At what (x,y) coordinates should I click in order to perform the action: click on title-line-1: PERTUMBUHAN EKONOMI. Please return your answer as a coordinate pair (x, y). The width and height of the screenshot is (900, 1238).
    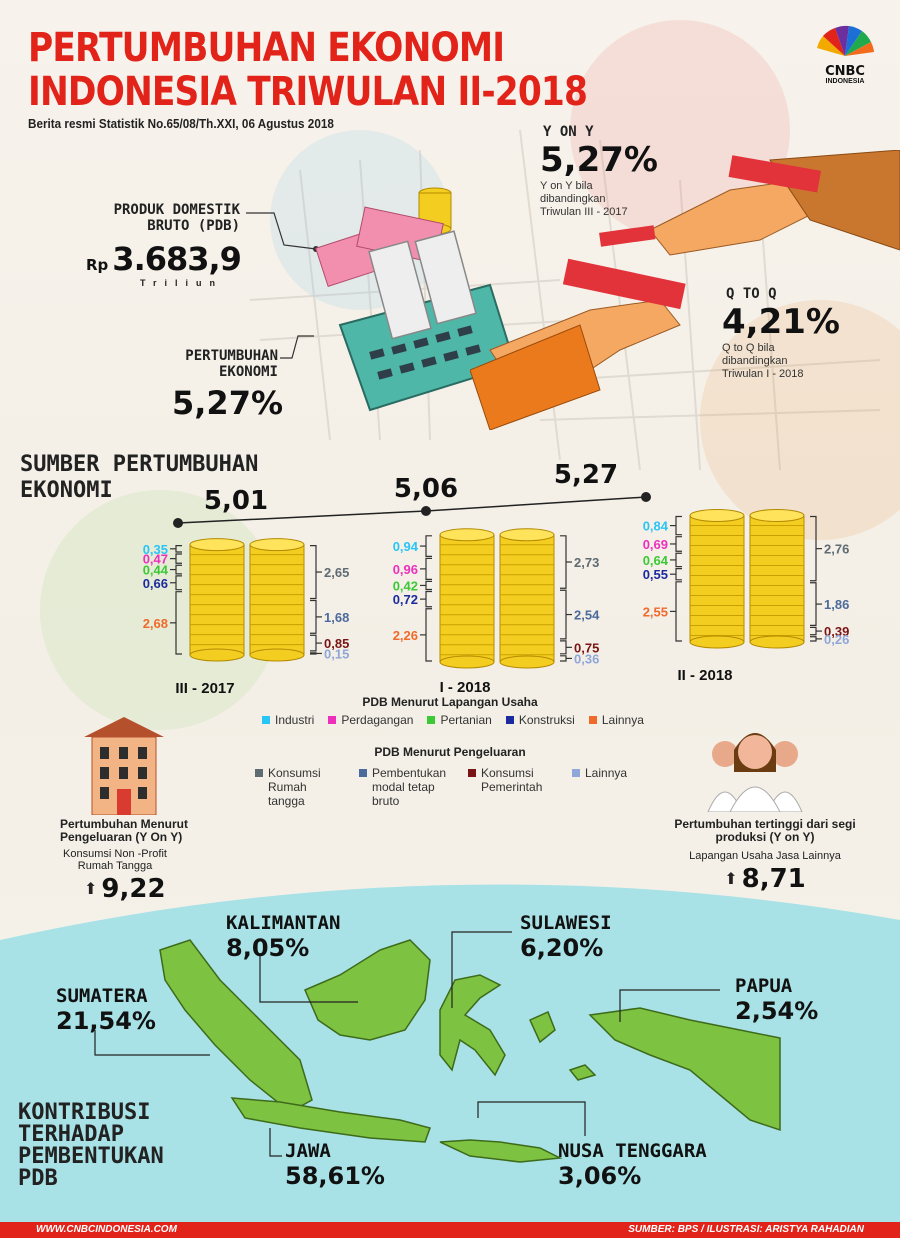
    Looking at the image, I should click on (266, 48).